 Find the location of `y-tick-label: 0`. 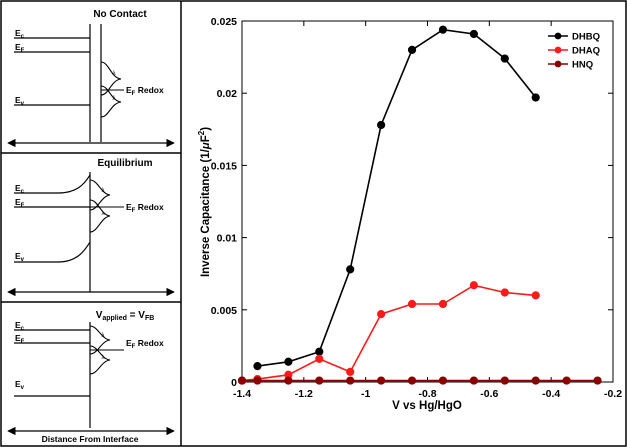

y-tick-label: 0 is located at coordinates (234, 383).